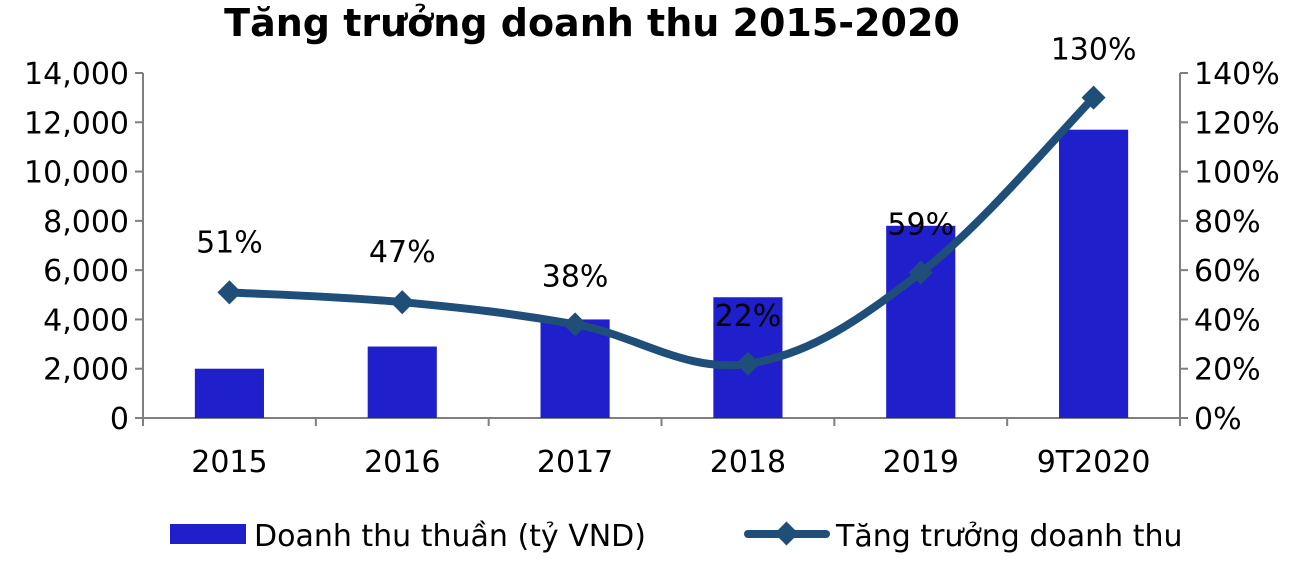 Image resolution: width=1308 pixels, height=566 pixels. Describe the element at coordinates (1237, 123) in the screenshot. I see `y-right-tick-label: 120%` at that location.